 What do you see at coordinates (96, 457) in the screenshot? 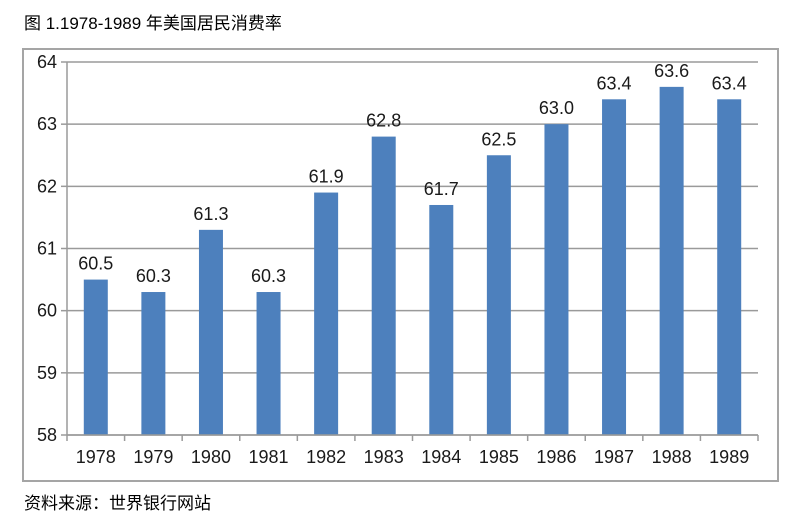
I see `x-tick-label: 1978` at bounding box center [96, 457].